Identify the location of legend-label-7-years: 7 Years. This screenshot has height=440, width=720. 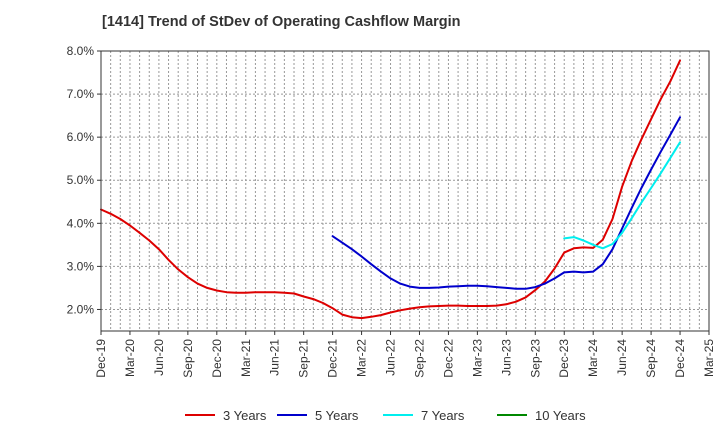
(443, 415).